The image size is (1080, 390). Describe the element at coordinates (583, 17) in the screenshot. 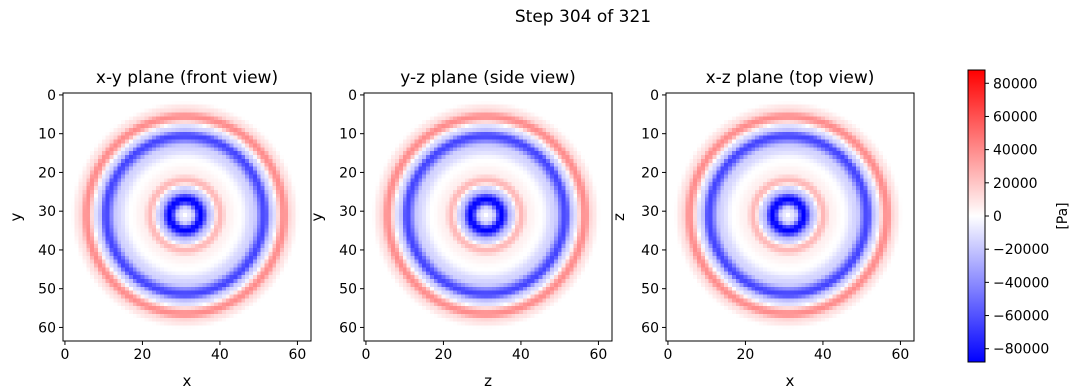

I see `figure-suptitle: Step 304 of 321` at that location.